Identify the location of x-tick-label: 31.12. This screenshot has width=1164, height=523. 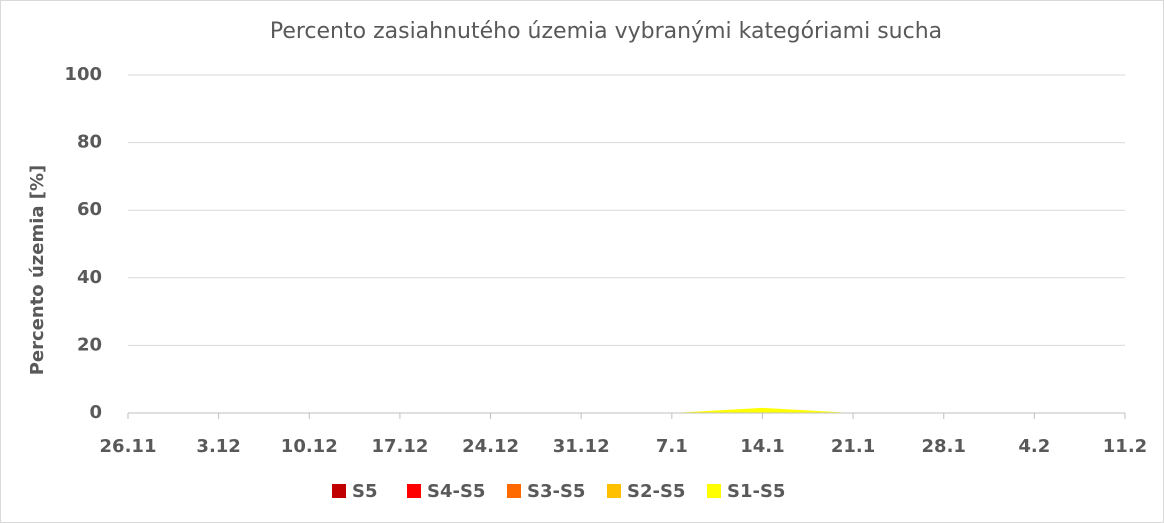
(581, 446).